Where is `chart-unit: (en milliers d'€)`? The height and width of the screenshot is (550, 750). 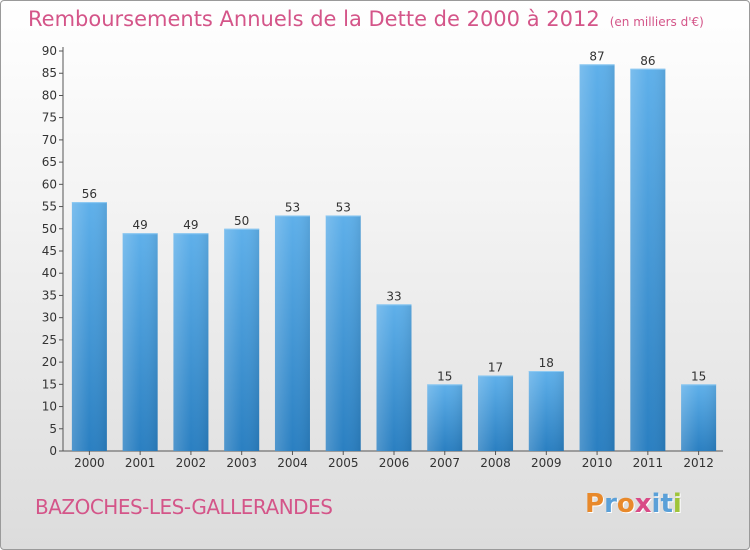 chart-unit: (en milliers d'€) is located at coordinates (656, 22).